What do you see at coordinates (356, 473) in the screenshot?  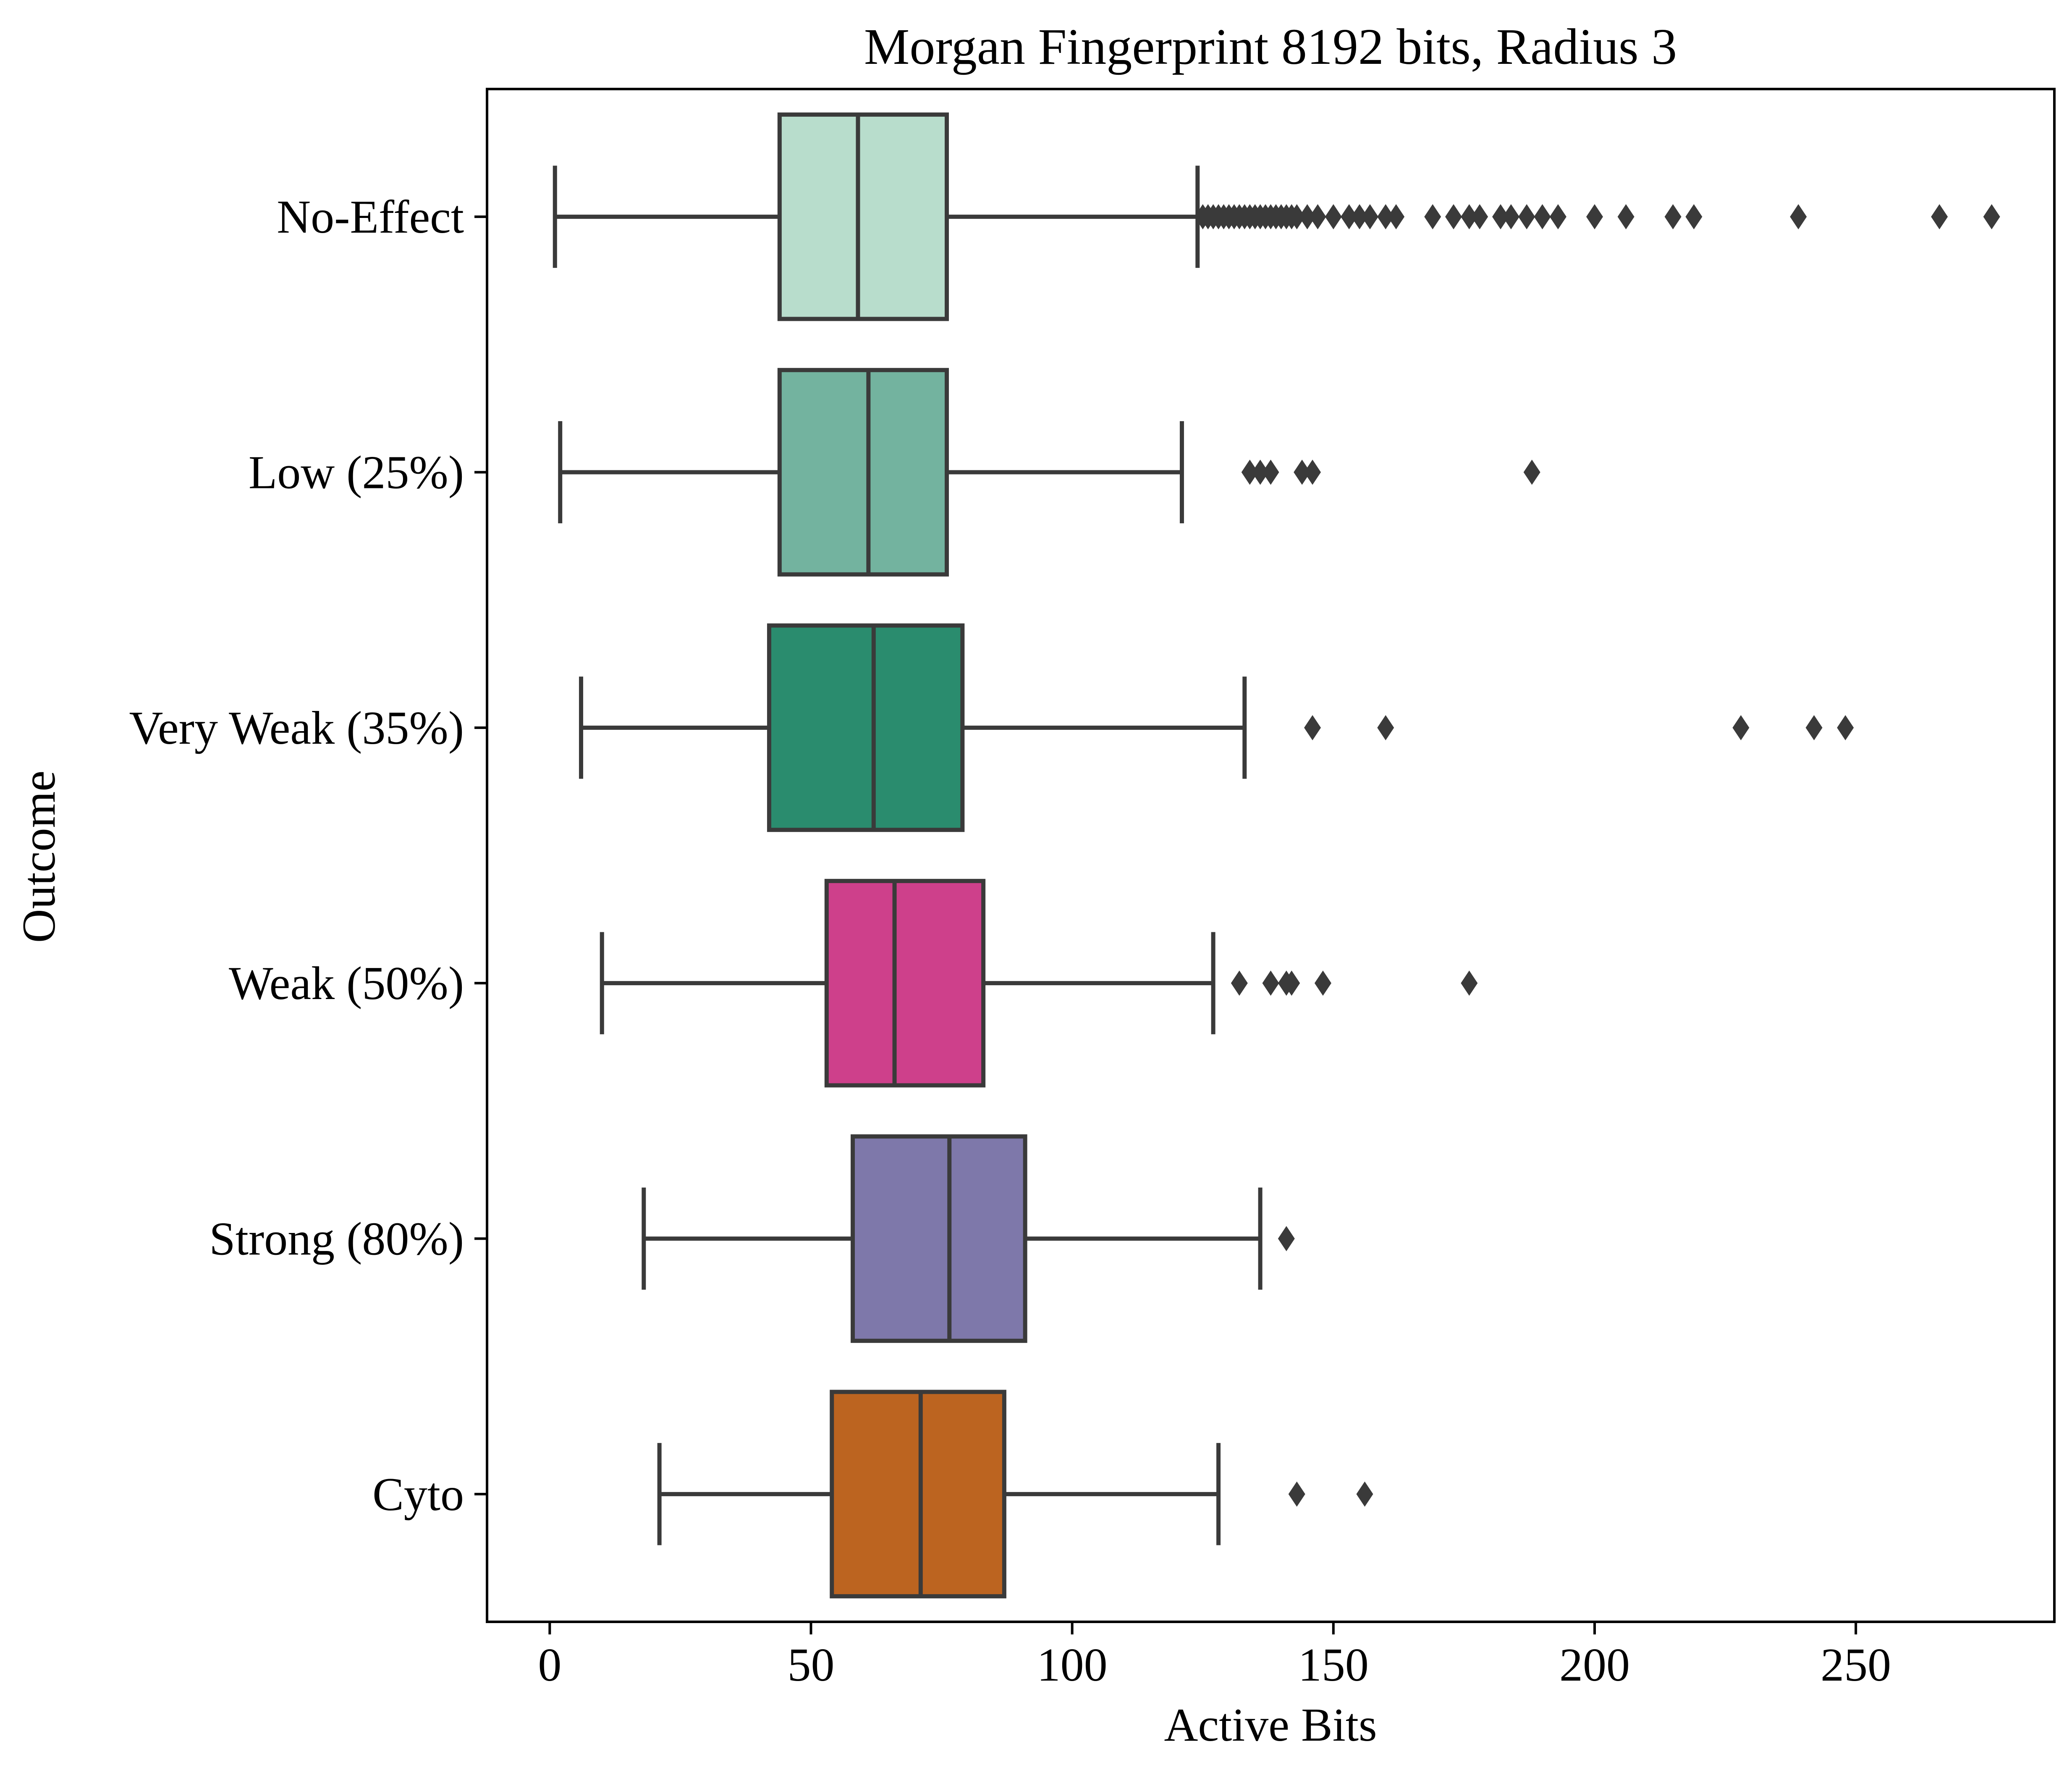 I see `y-tick-label: Low (25%)` at bounding box center [356, 473].